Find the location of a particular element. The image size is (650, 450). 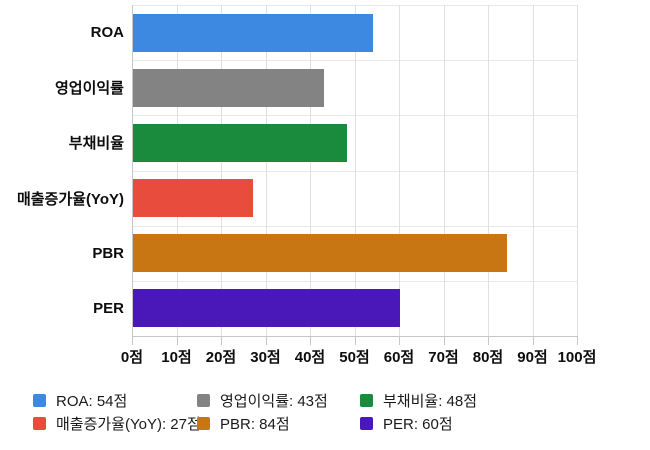

x-tick-label: 80점 is located at coordinates (488, 357).